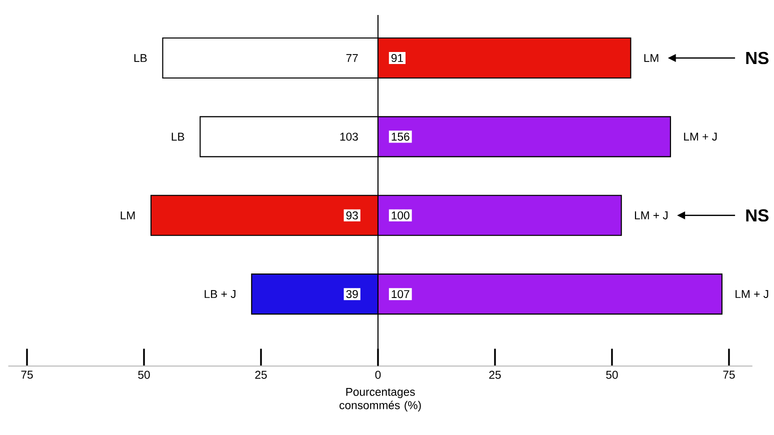 The image size is (774, 435). What do you see at coordinates (401, 294) in the screenshot?
I see `annotation: 107` at bounding box center [401, 294].